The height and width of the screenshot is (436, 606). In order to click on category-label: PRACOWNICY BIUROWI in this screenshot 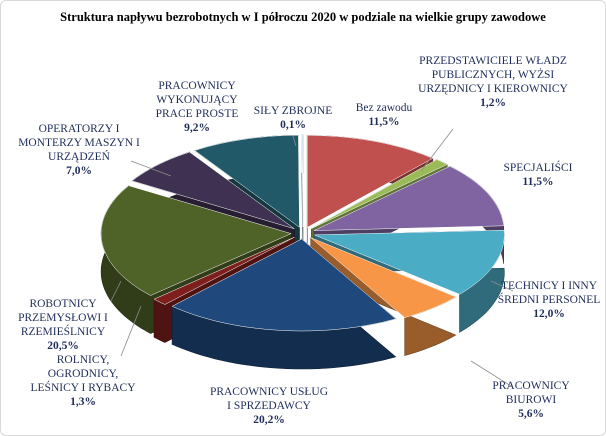, I will do `click(531, 393)`.